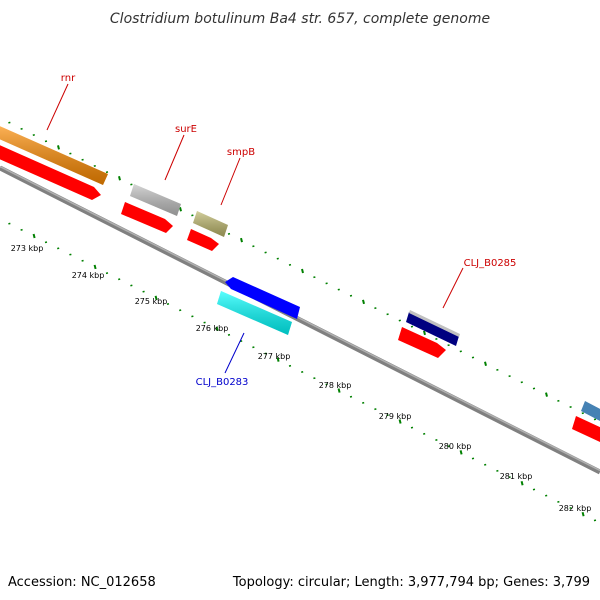 Image resolution: width=600 pixels, height=600 pixels. What do you see at coordinates (455, 446) in the screenshot?
I see `kbp-label: 280 kbp` at bounding box center [455, 446].